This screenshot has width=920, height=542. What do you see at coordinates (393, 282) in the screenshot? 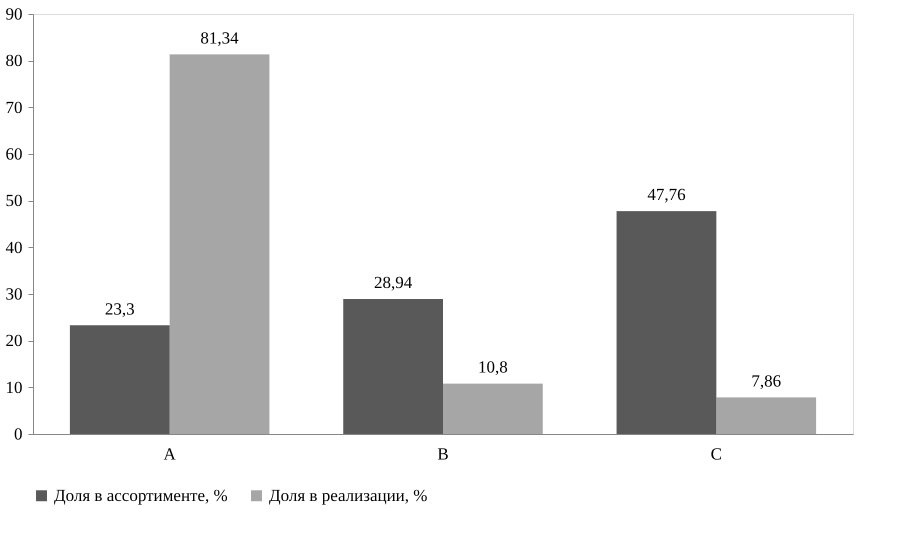
I see `data-label: 28,94` at bounding box center [393, 282].